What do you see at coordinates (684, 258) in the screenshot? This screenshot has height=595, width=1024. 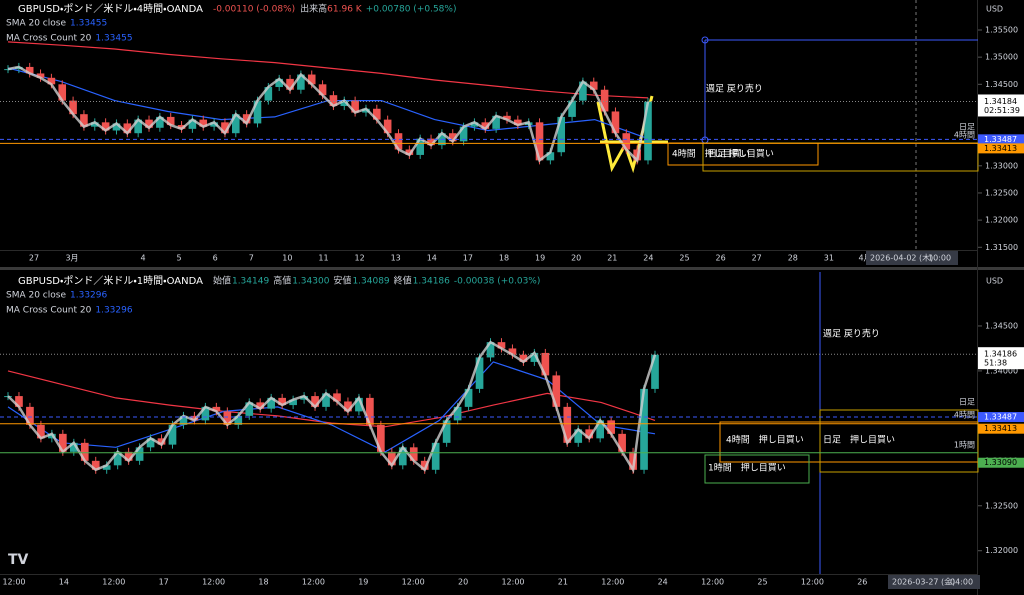 I see `time-tick-label: 25` at bounding box center [684, 258].